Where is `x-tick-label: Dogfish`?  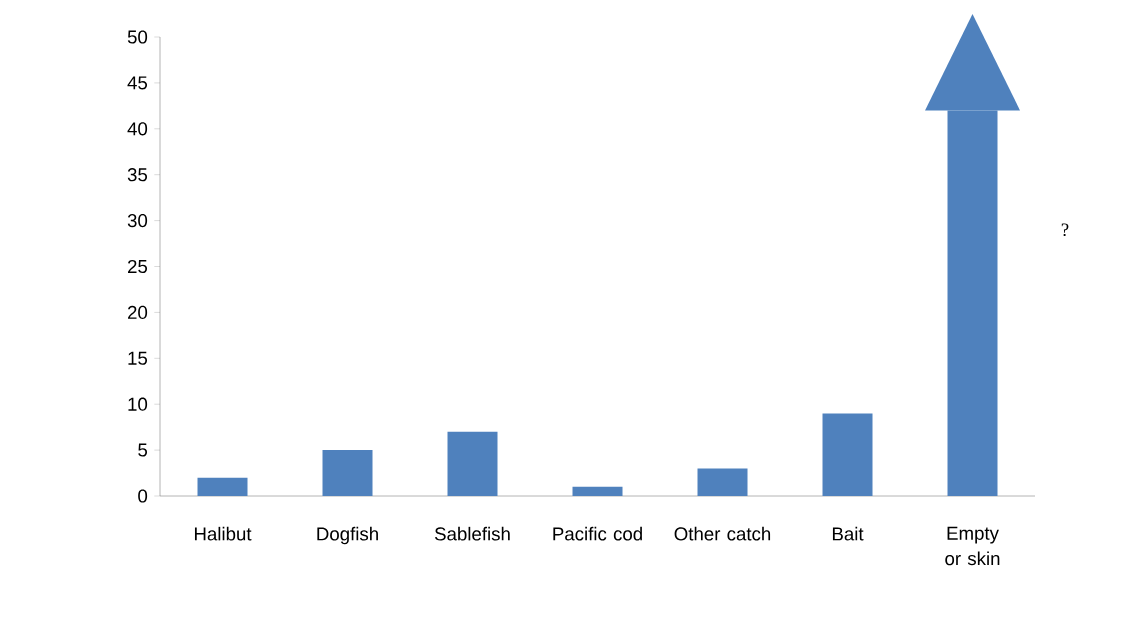
x-tick-label: Dogfish is located at coordinates (347, 535).